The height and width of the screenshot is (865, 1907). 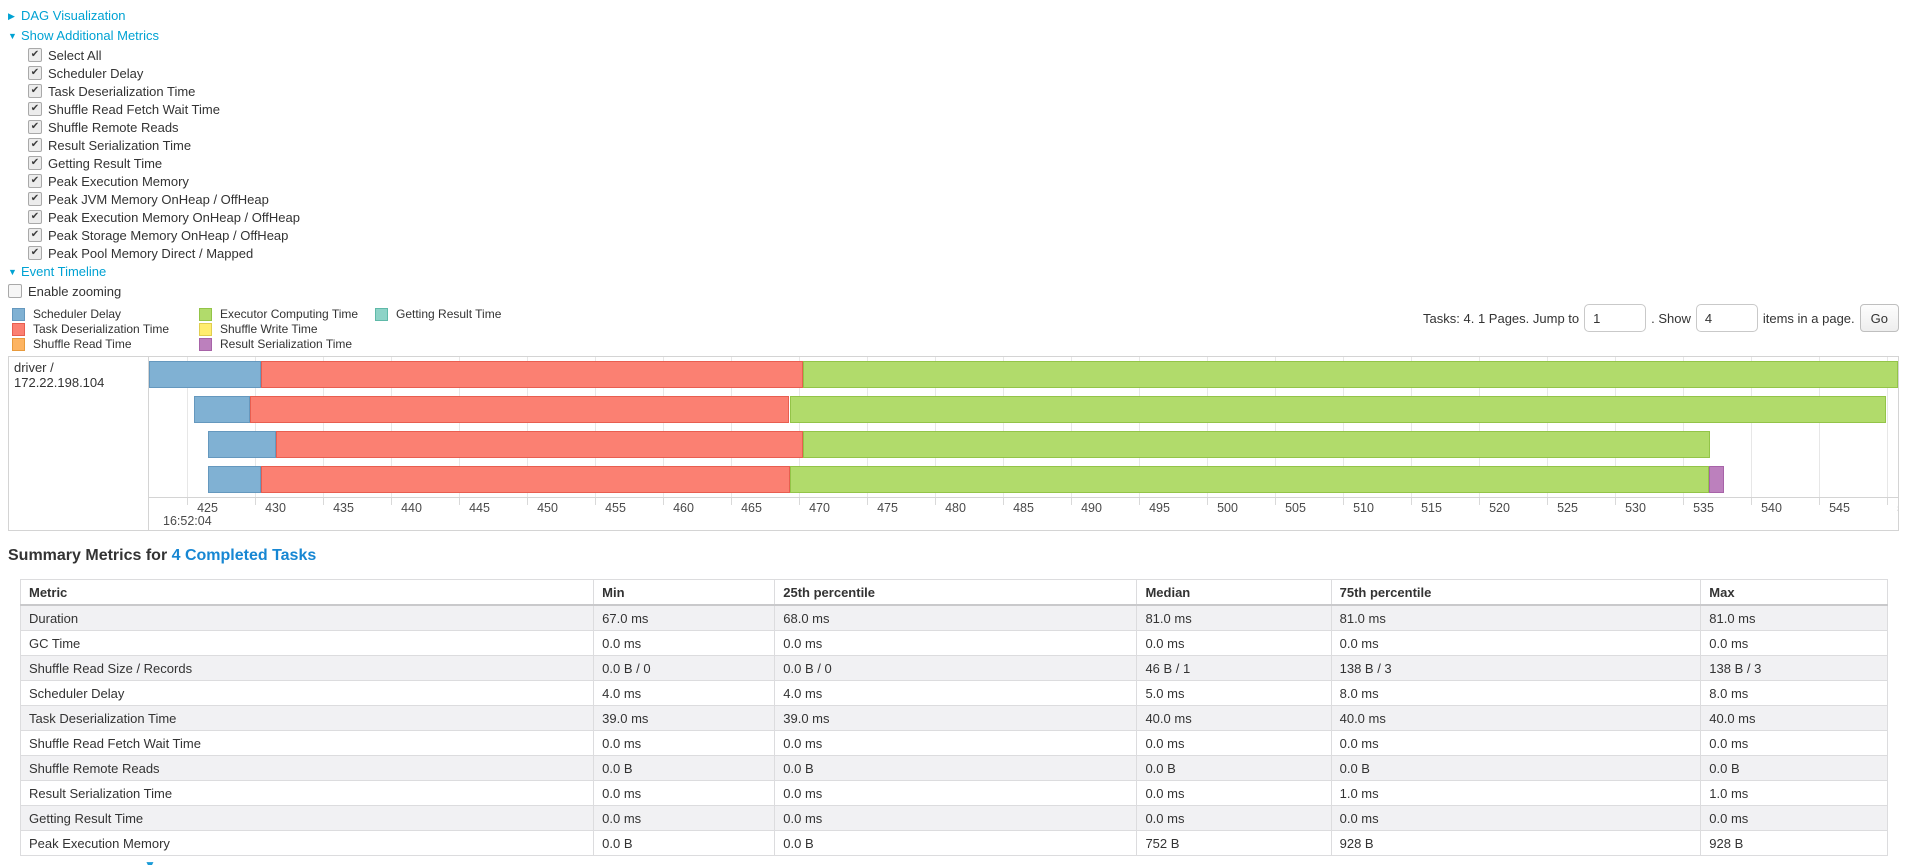 I want to click on axis-tick-label: 460, so click(x=683, y=508).